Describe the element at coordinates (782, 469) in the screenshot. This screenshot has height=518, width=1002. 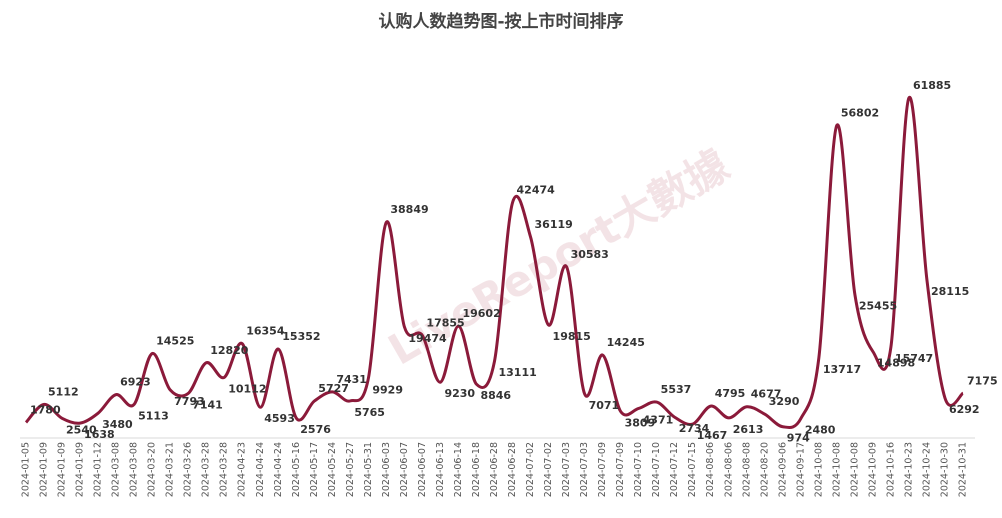
I see `x-tick-label: 2024-09-06` at that location.